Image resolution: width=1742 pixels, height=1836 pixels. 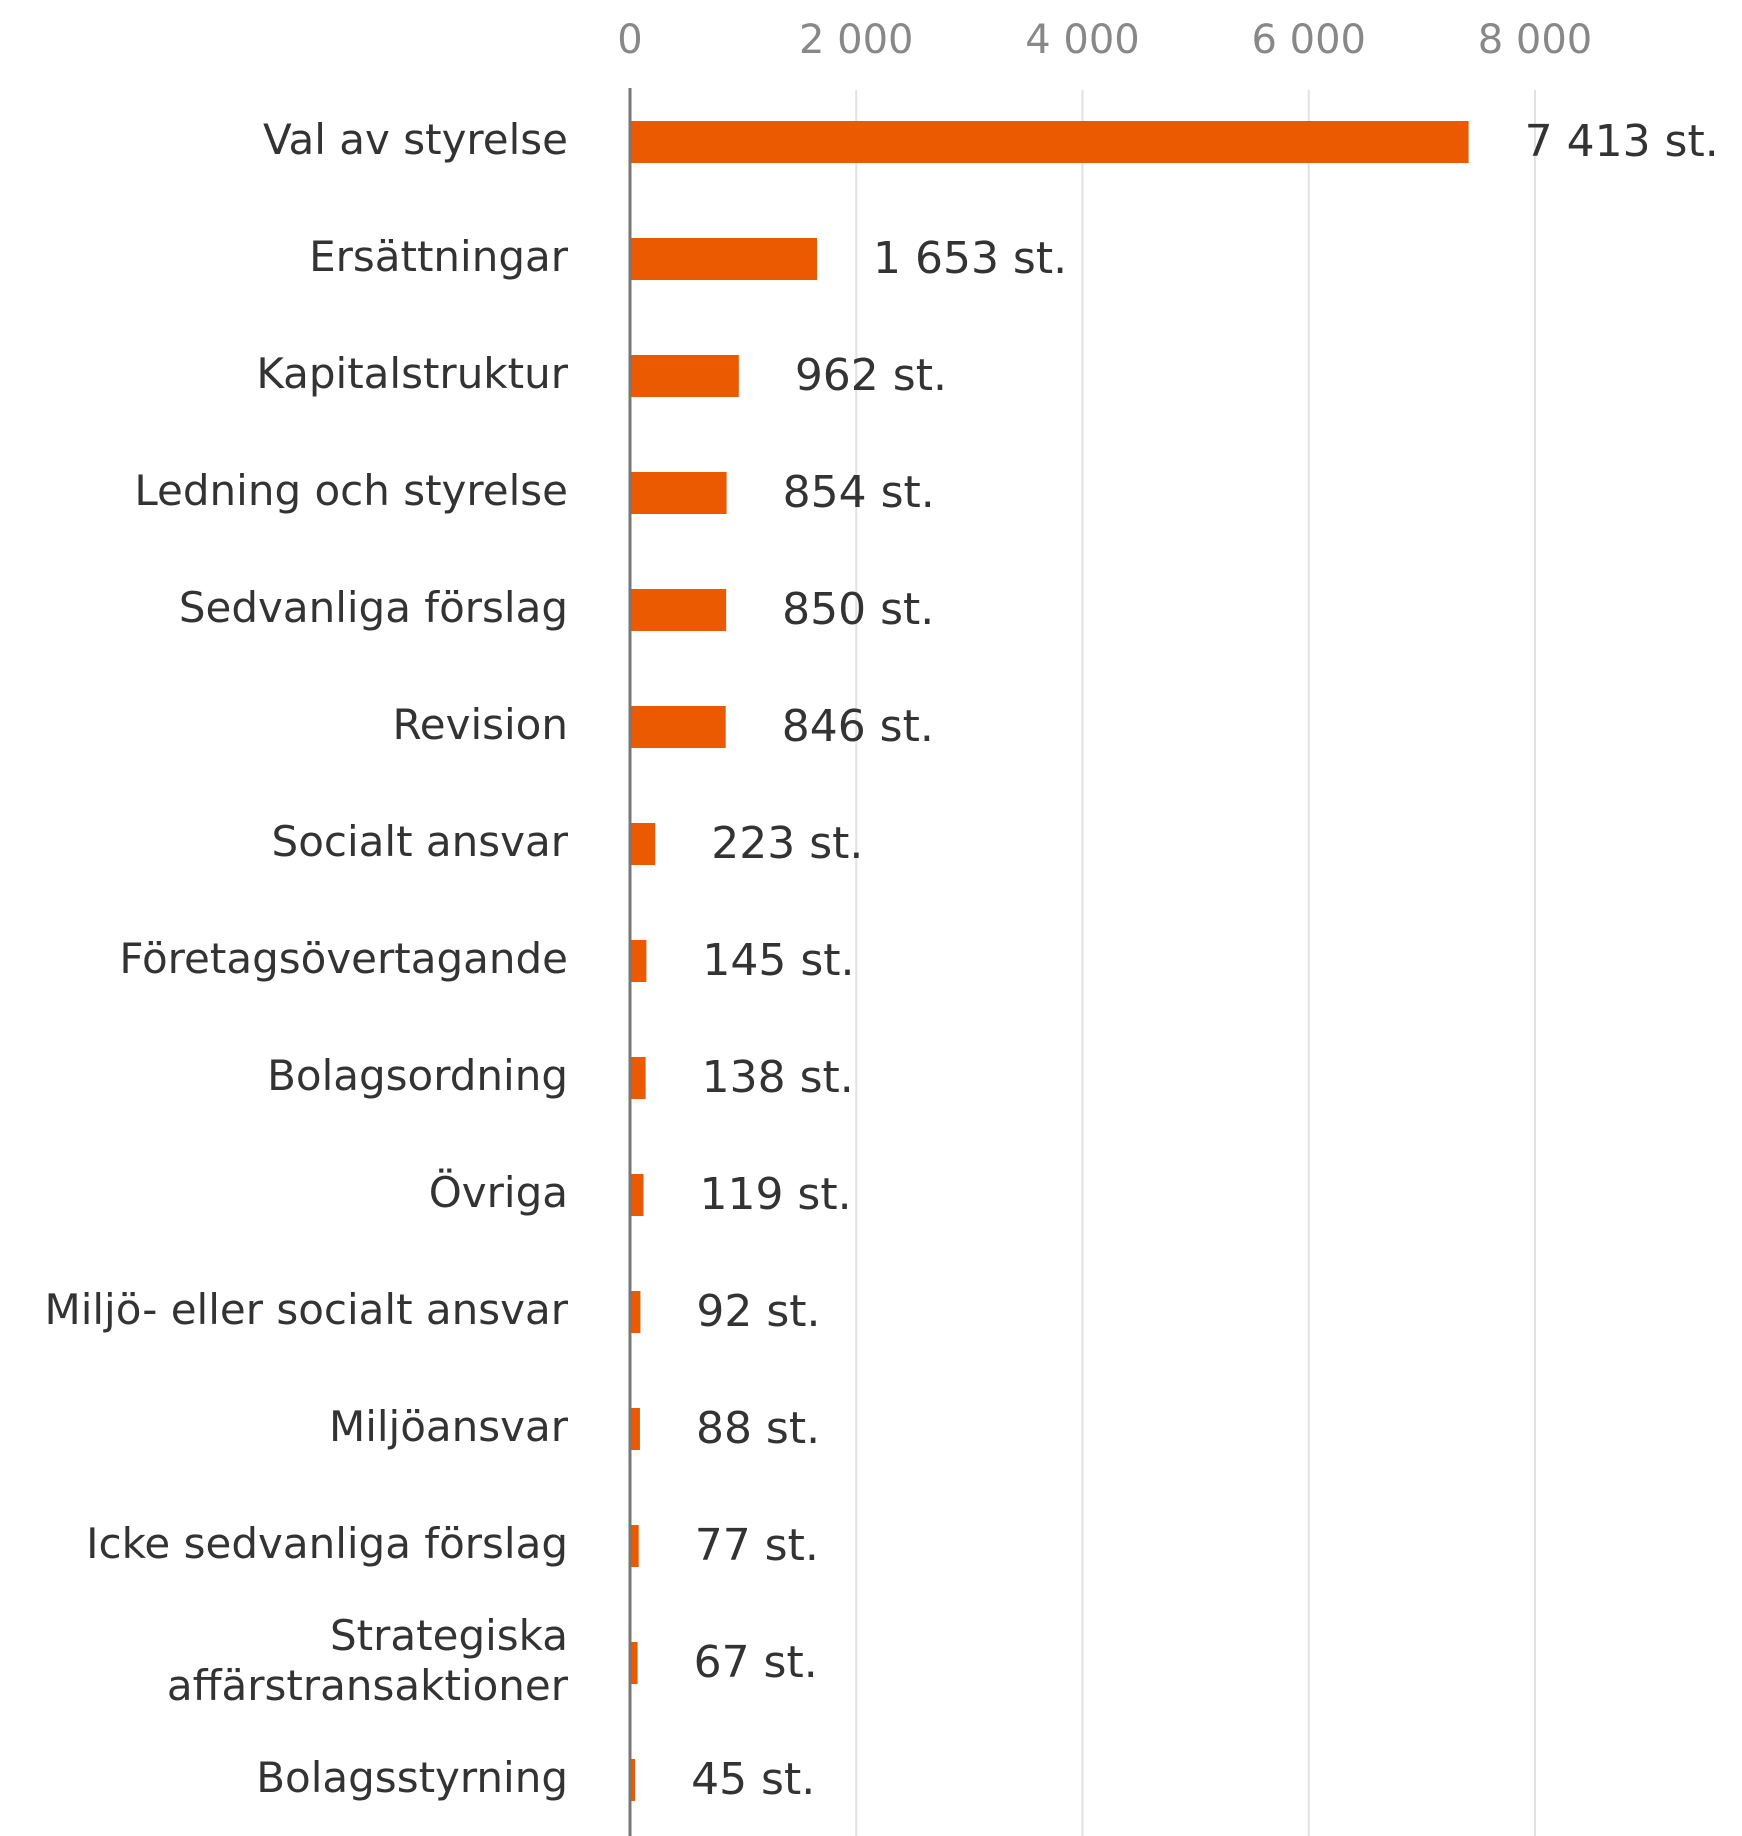 What do you see at coordinates (327, 1543) in the screenshot?
I see `category-label: Icke sedvanliga förslag` at bounding box center [327, 1543].